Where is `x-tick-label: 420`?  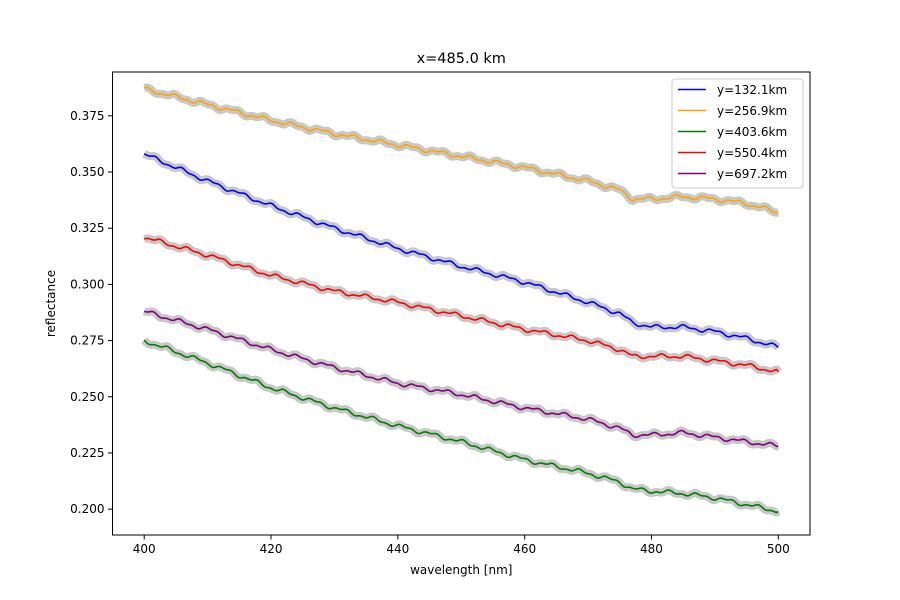 x-tick-label: 420 is located at coordinates (271, 549).